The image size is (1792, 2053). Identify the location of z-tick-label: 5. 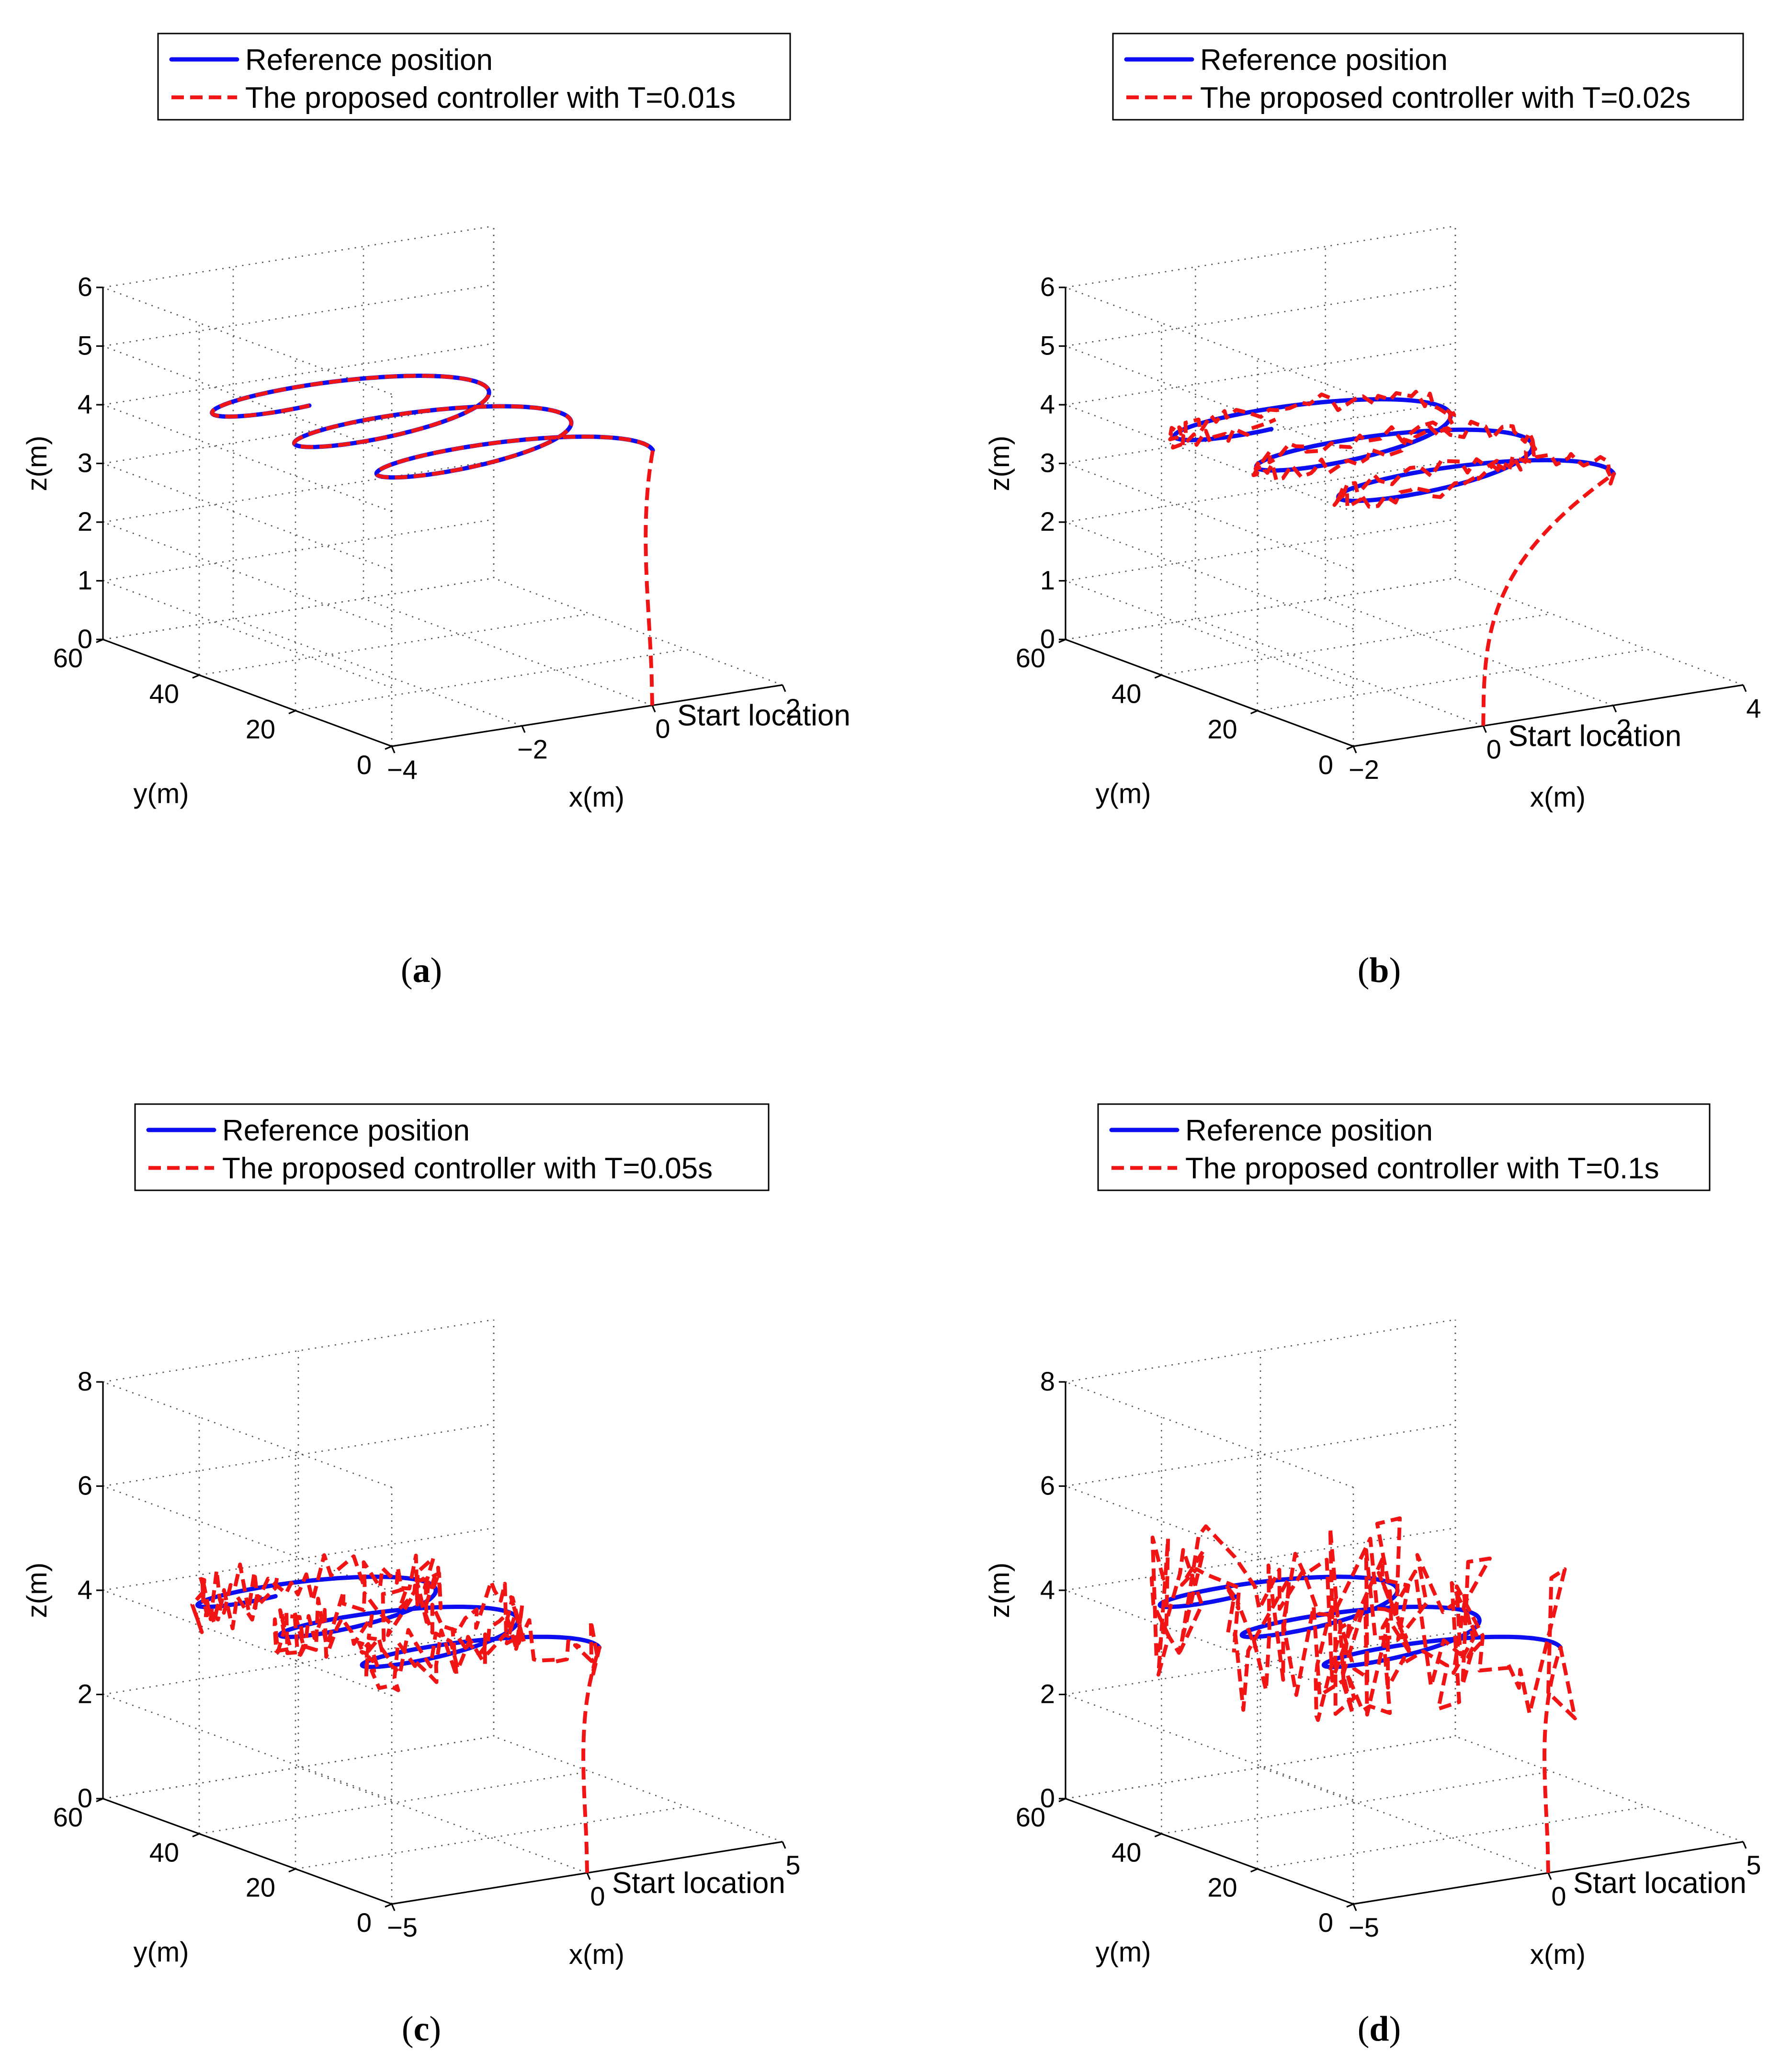
(1047, 346).